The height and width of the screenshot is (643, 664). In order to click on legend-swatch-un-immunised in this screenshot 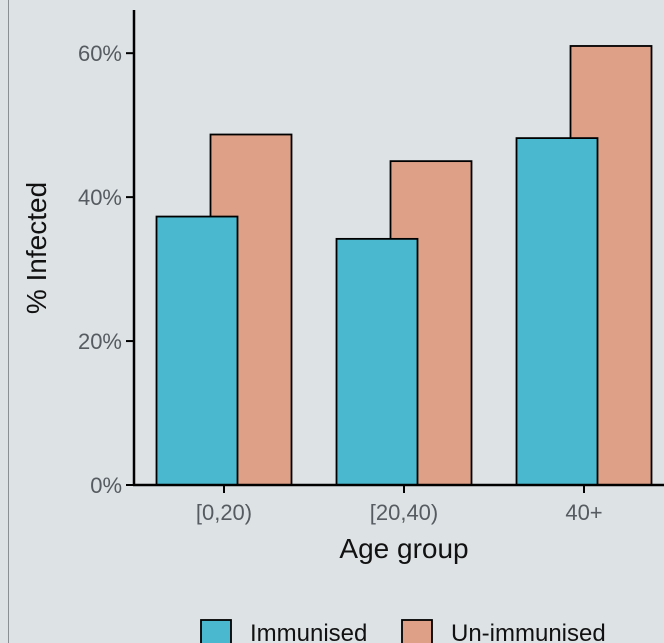, I will do `click(417, 631)`.